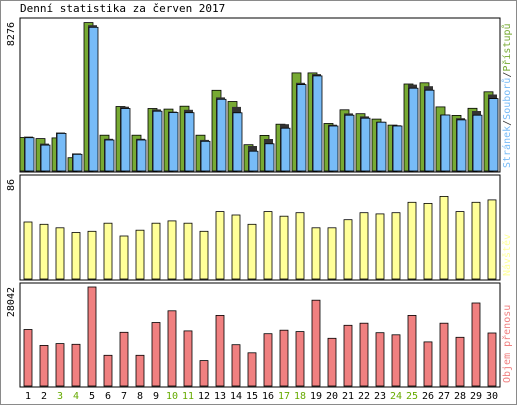 Image resolution: width=517 pixels, height=405 pixels. I want to click on x-tick-day-8: 8, so click(140, 396).